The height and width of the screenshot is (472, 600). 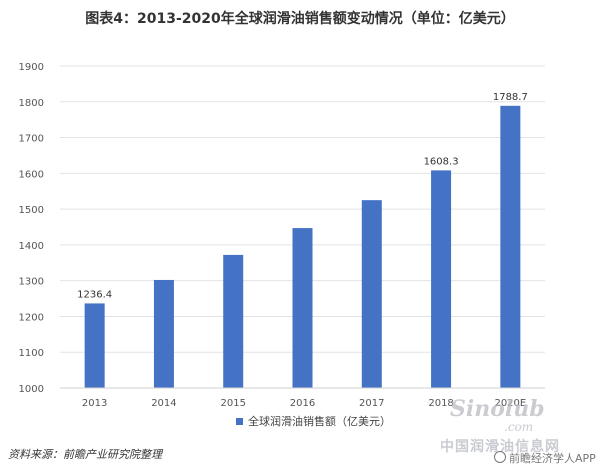 What do you see at coordinates (519, 427) in the screenshot?
I see `sinolub-watermark-domain: .com` at bounding box center [519, 427].